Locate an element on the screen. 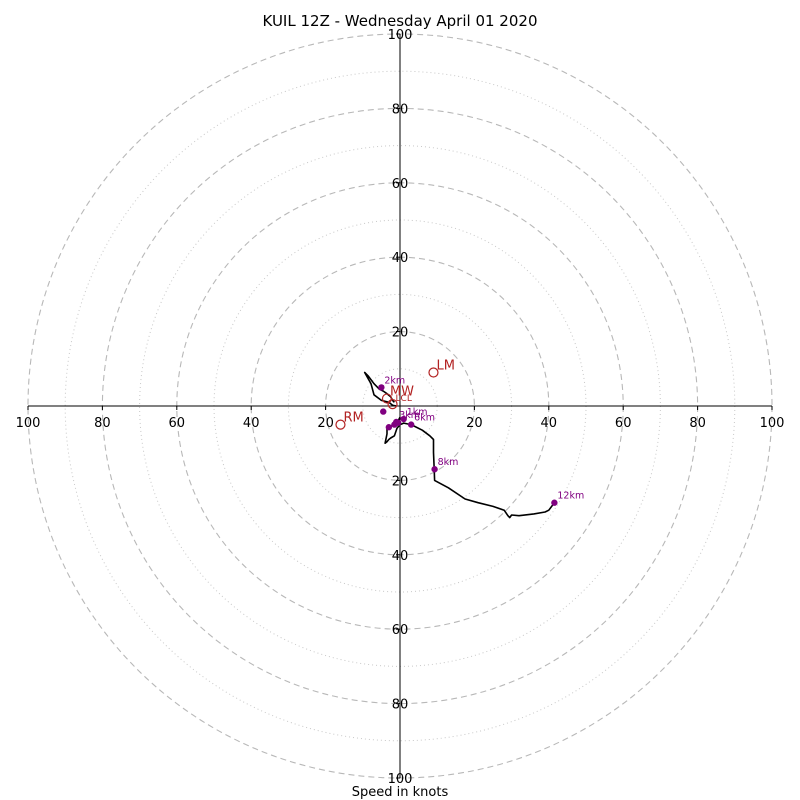 This screenshot has width=800, height=800. hodograph-line is located at coordinates (470, 467).